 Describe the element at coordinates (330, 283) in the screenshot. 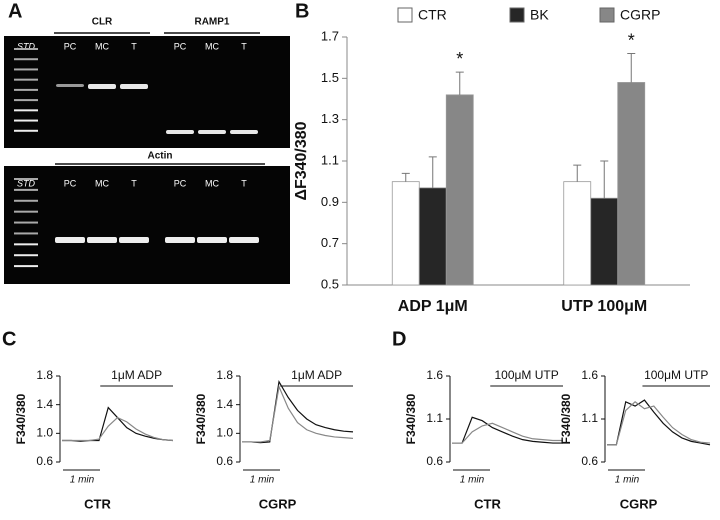

I see `y-tick-label: 0.5` at that location.